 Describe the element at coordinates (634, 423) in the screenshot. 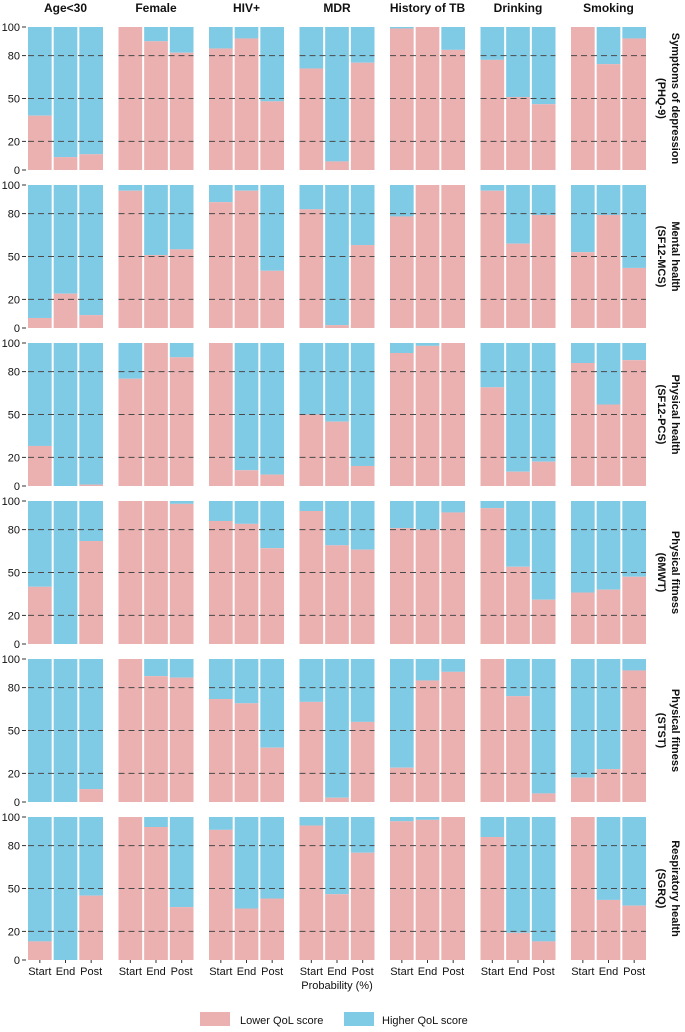

I see `bar-lower-2-6-post` at that location.